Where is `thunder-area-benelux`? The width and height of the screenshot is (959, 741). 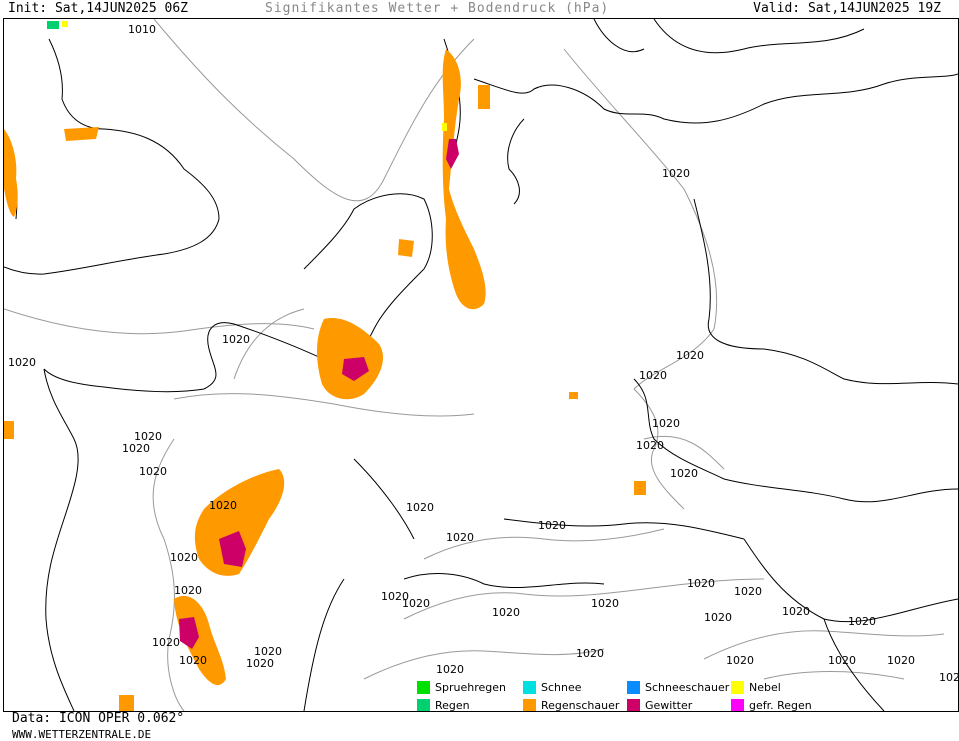
thunder-area-benelux is located at coordinates (355, 369).